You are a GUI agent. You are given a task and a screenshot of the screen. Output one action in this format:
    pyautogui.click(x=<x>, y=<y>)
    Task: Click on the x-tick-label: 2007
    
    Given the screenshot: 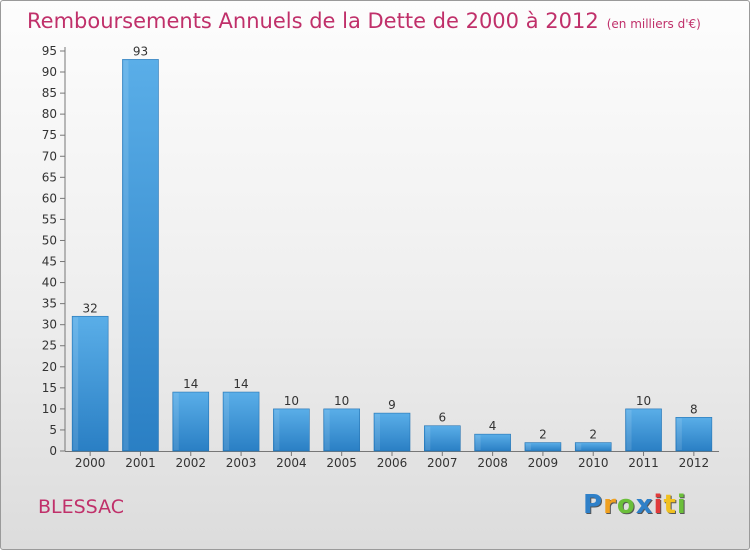 What is the action you would take?
    pyautogui.click(x=442, y=463)
    